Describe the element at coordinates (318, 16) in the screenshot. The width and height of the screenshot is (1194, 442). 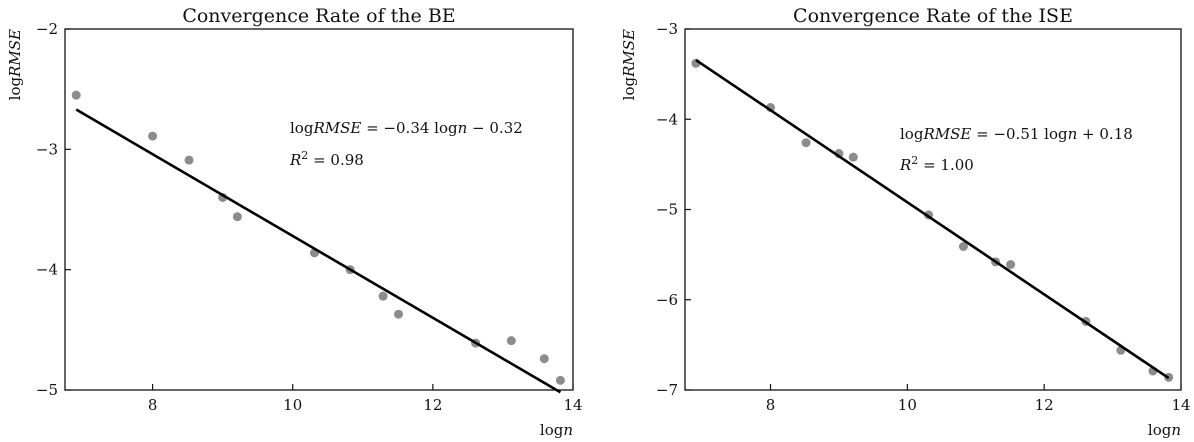
I see `chart-title: Convergence Rate of the BE` at that location.